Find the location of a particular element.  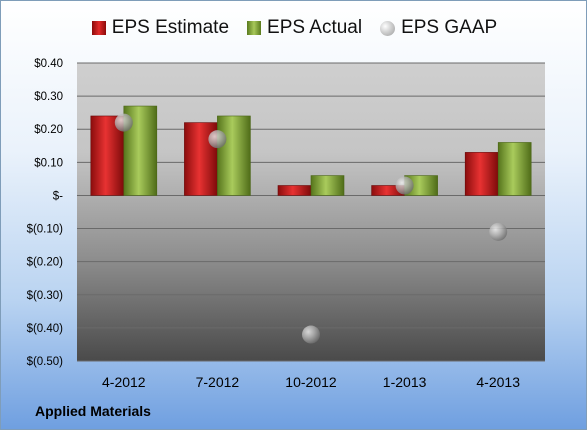

legend-label-actual: EPS Actual is located at coordinates (315, 27).